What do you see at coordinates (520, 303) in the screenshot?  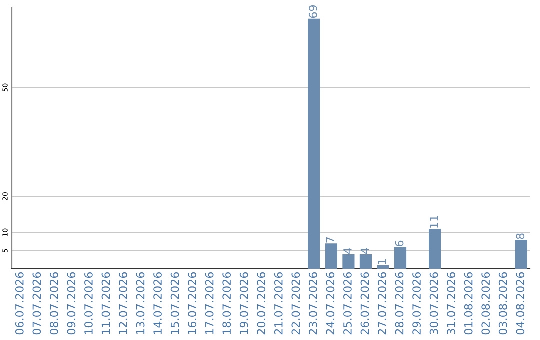 I see `x-tick-label: 04.08.2026` at bounding box center [520, 303].